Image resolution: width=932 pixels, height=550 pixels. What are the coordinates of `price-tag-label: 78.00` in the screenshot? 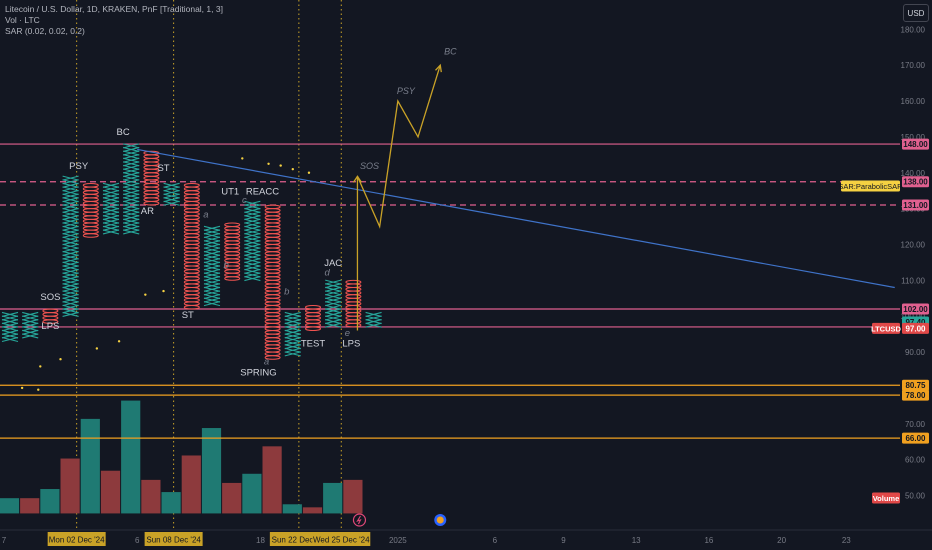 It's located at (915, 395).